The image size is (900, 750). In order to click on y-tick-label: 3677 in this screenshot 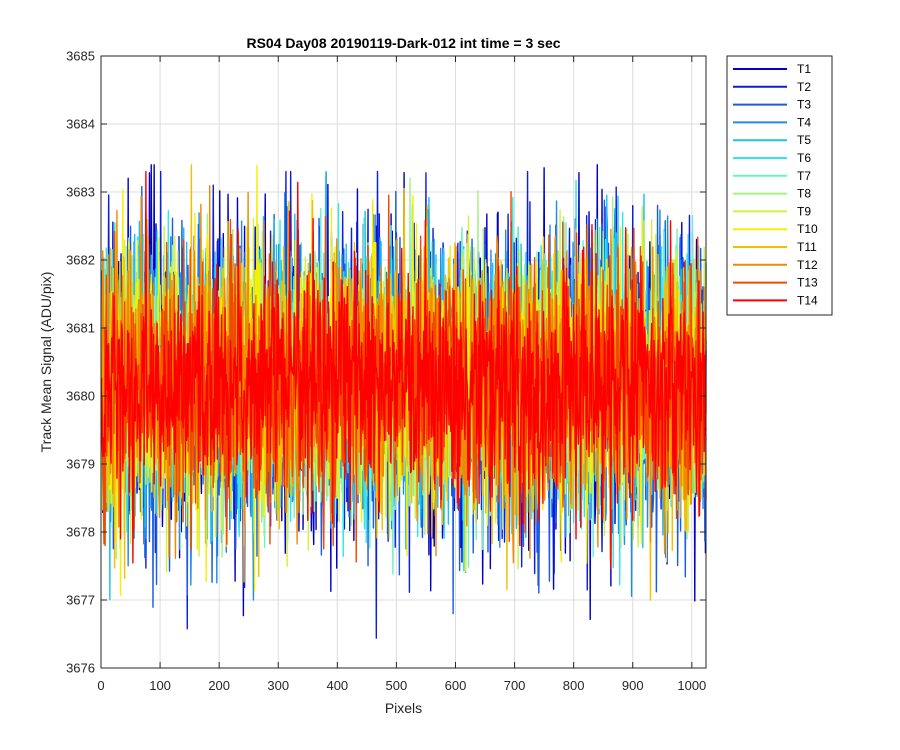, I will do `click(80, 600)`.